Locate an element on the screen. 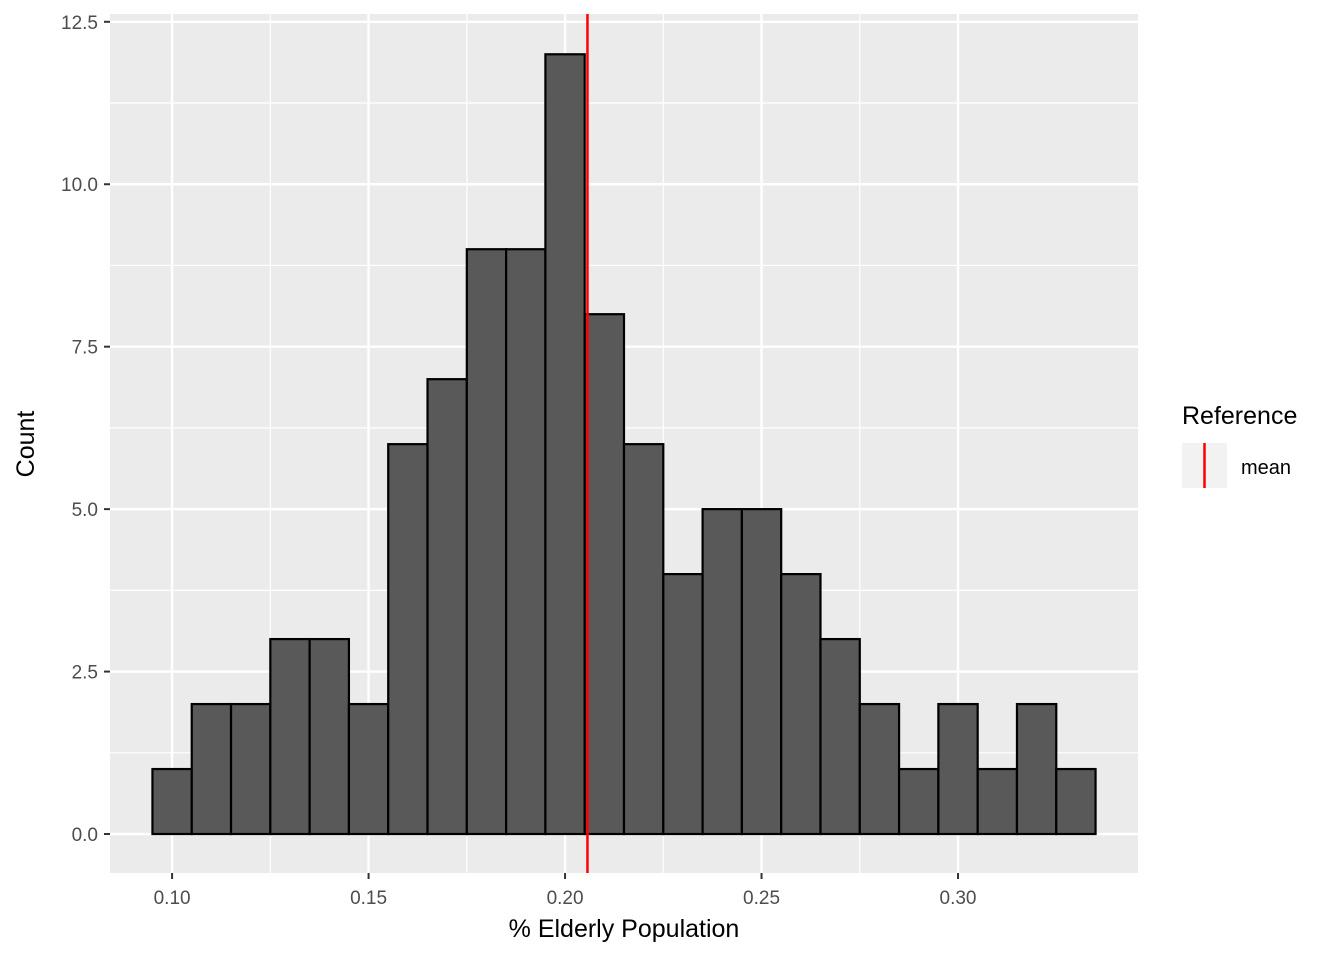 This screenshot has height=960, width=1344. y-tick-label: 10.0 is located at coordinates (79, 185).